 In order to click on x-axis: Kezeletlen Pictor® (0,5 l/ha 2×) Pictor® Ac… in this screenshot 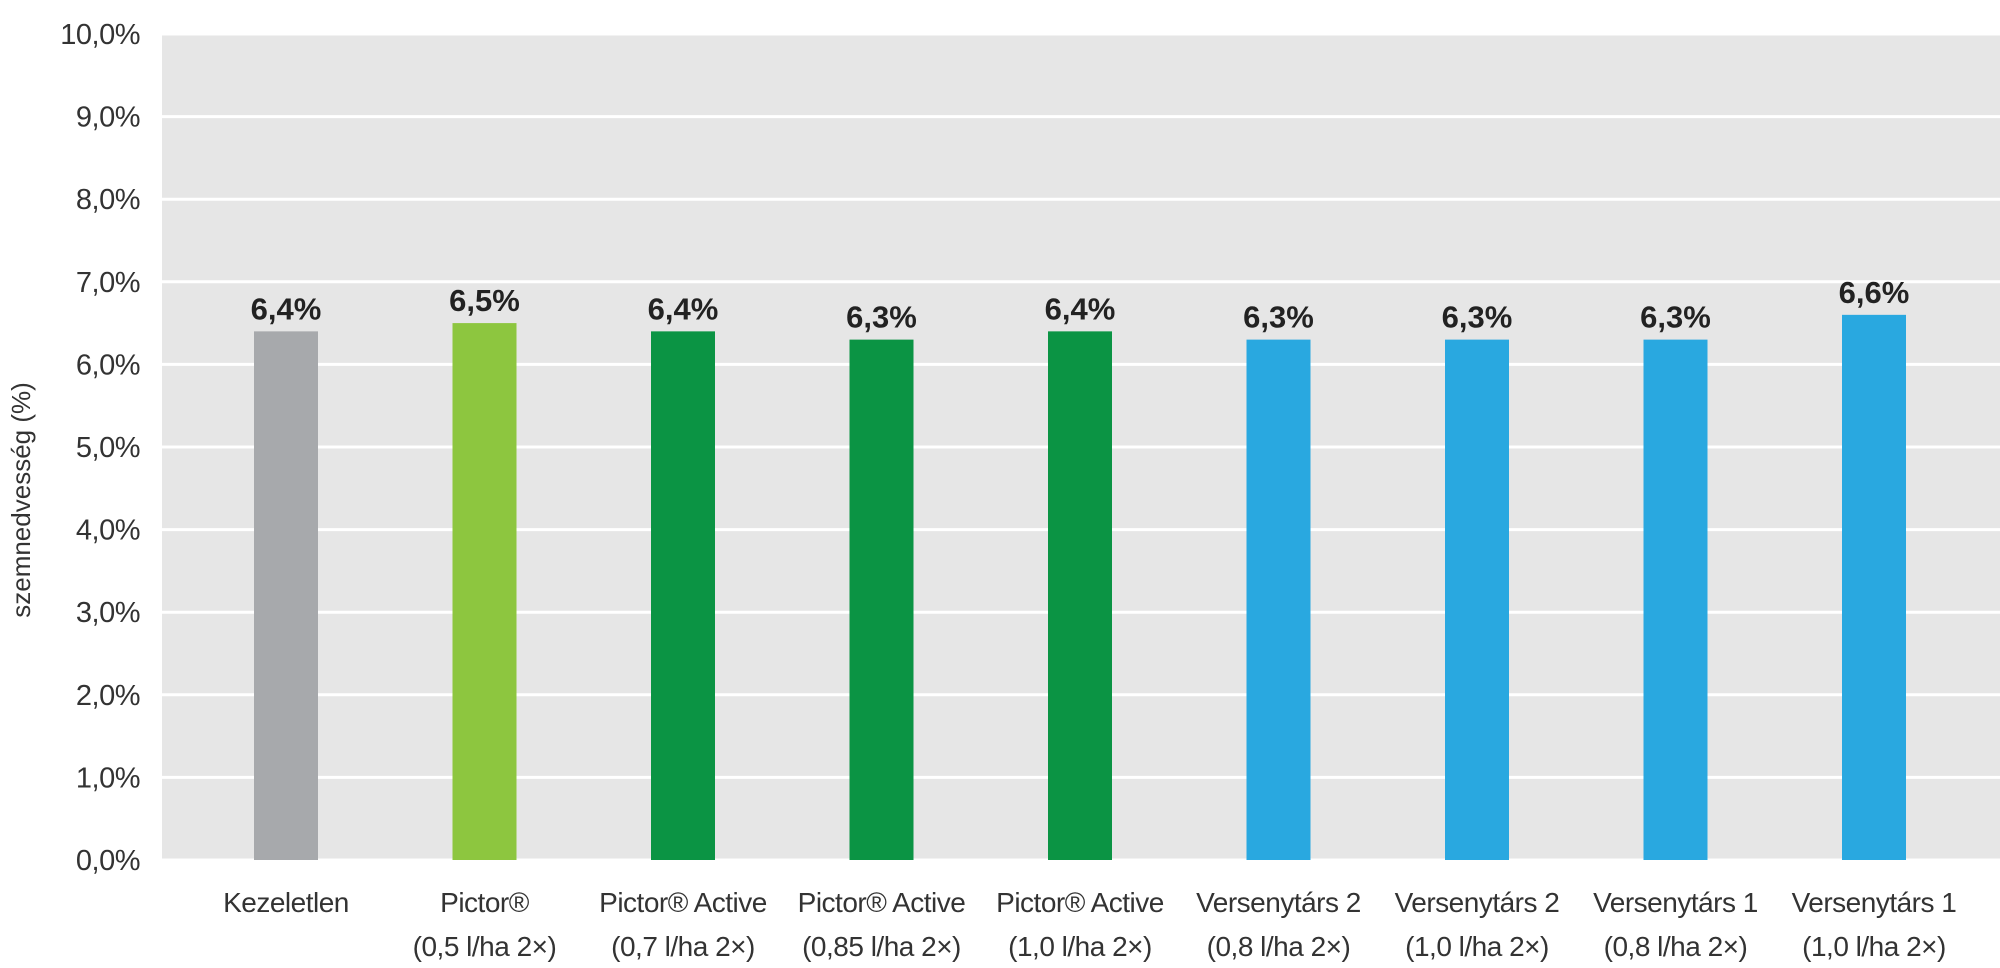, I will do `click(1090, 924)`.